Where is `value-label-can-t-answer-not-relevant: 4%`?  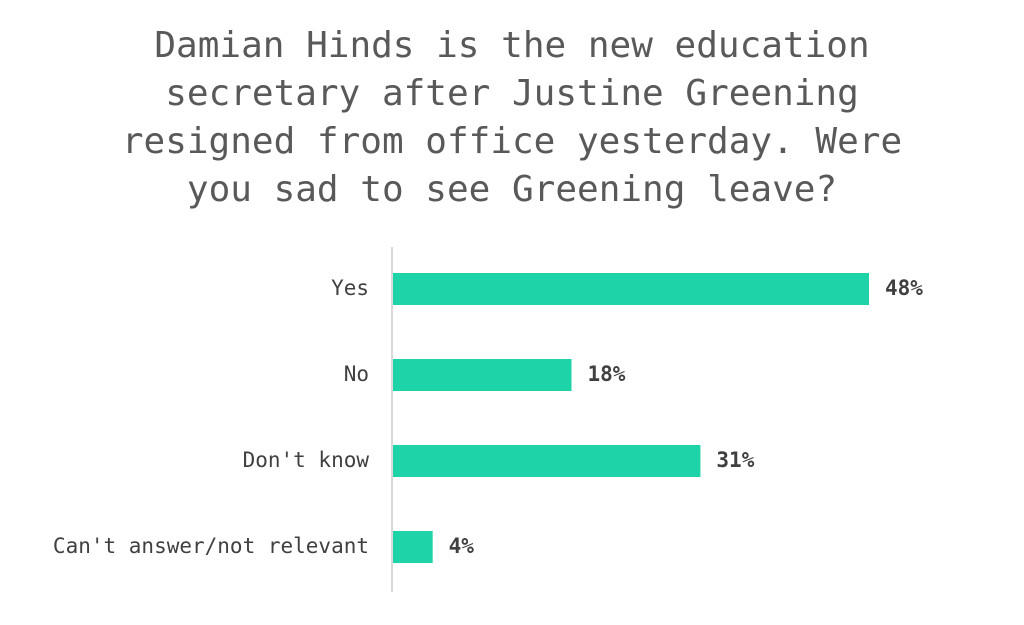
value-label-can-t-answer-not-relevant: 4% is located at coordinates (462, 546).